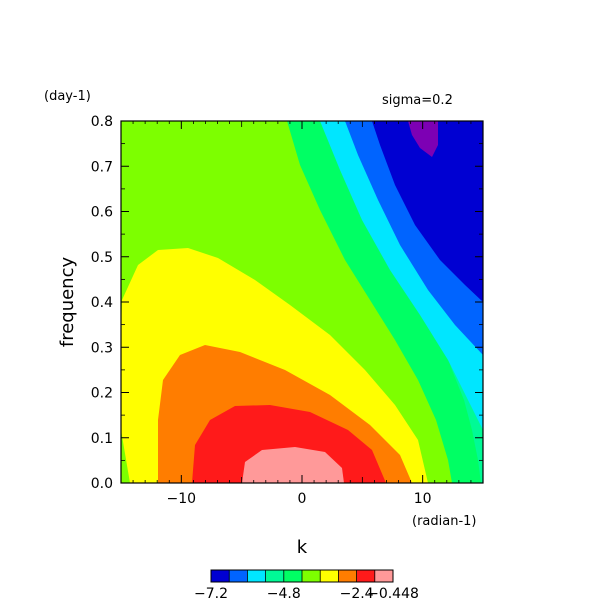 The width and height of the screenshot is (604, 604). Describe the element at coordinates (102, 484) in the screenshot. I see `y-tick-label: 0.0` at that location.